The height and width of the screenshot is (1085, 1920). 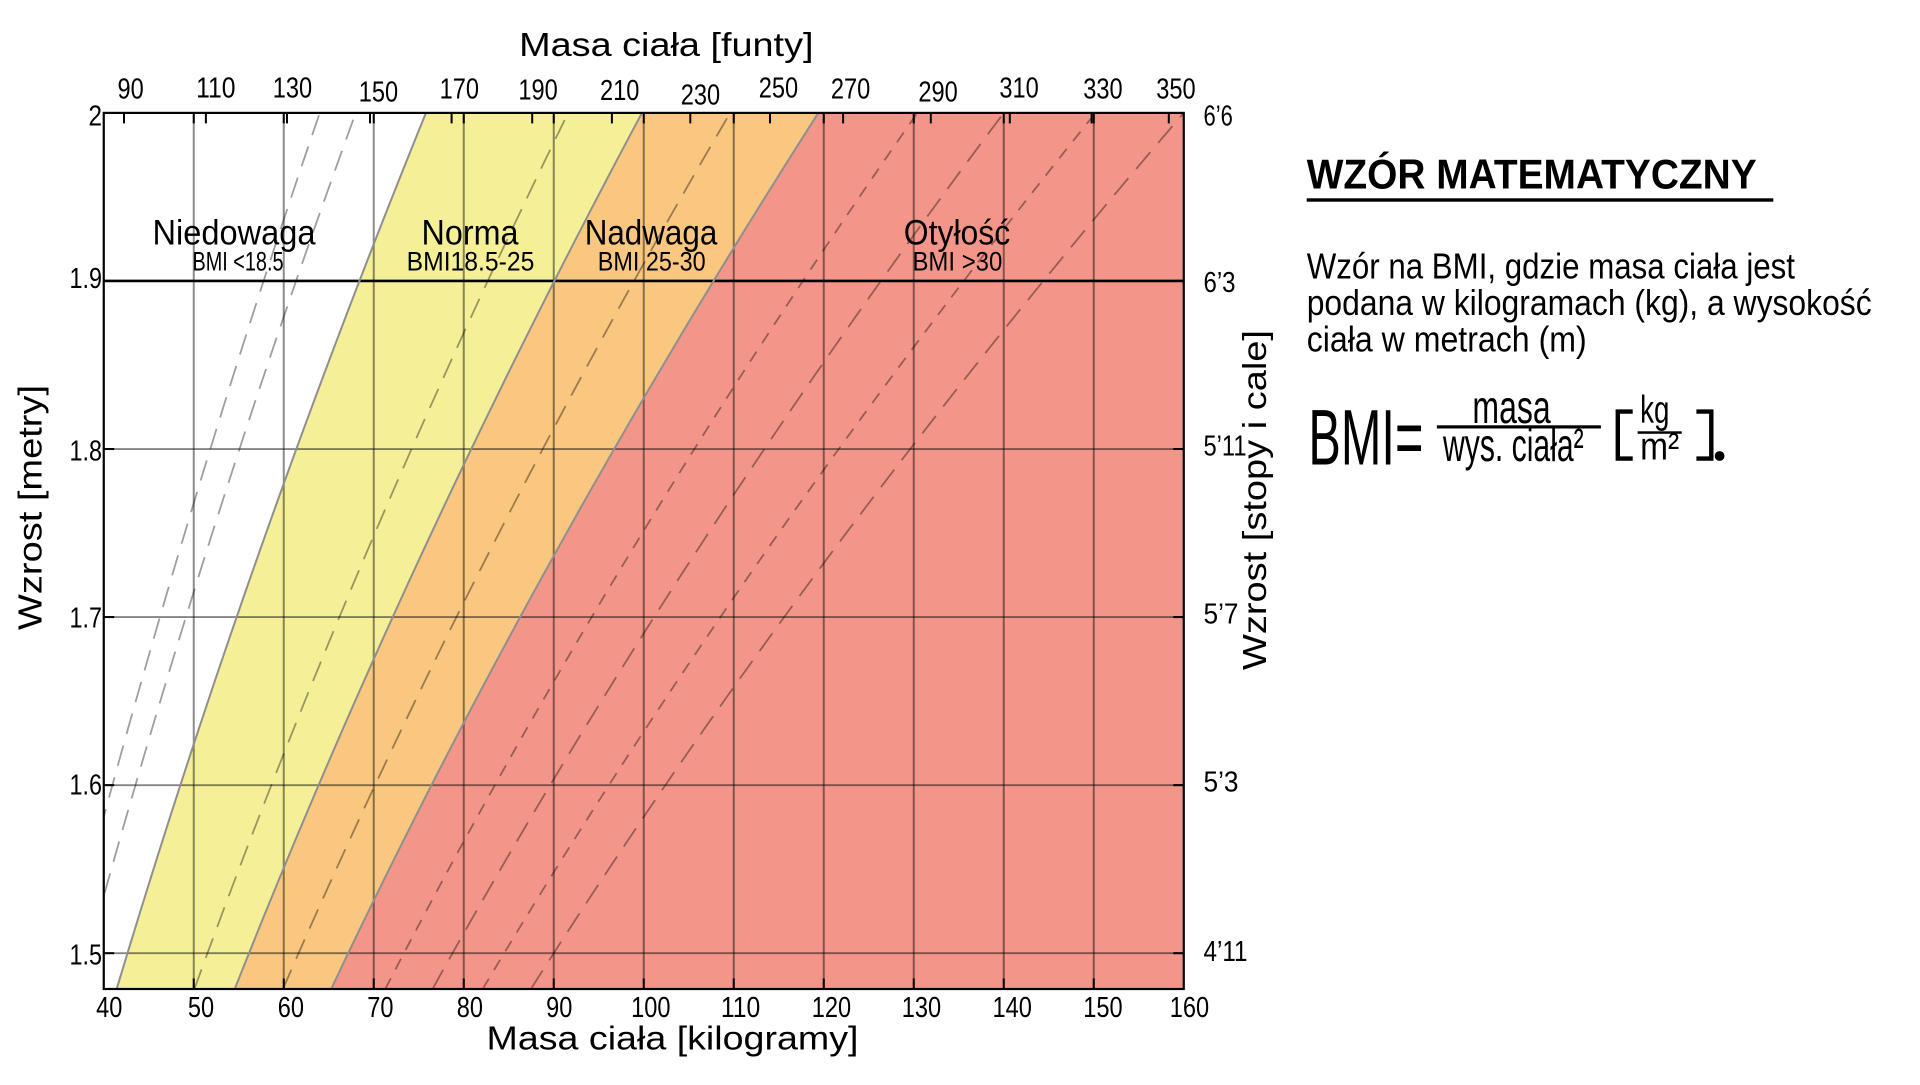 What do you see at coordinates (1218, 116) in the screenshot?
I see `svg-text: 6’6` at bounding box center [1218, 116].